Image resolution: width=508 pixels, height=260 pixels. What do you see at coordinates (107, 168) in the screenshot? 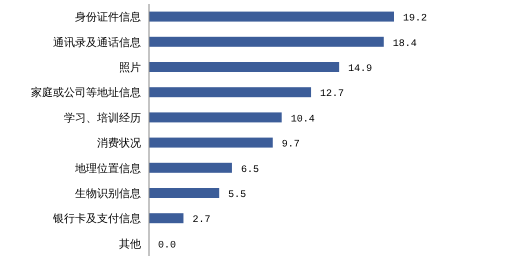
I see `y-tick-label: 地理位置信息` at bounding box center [107, 168].